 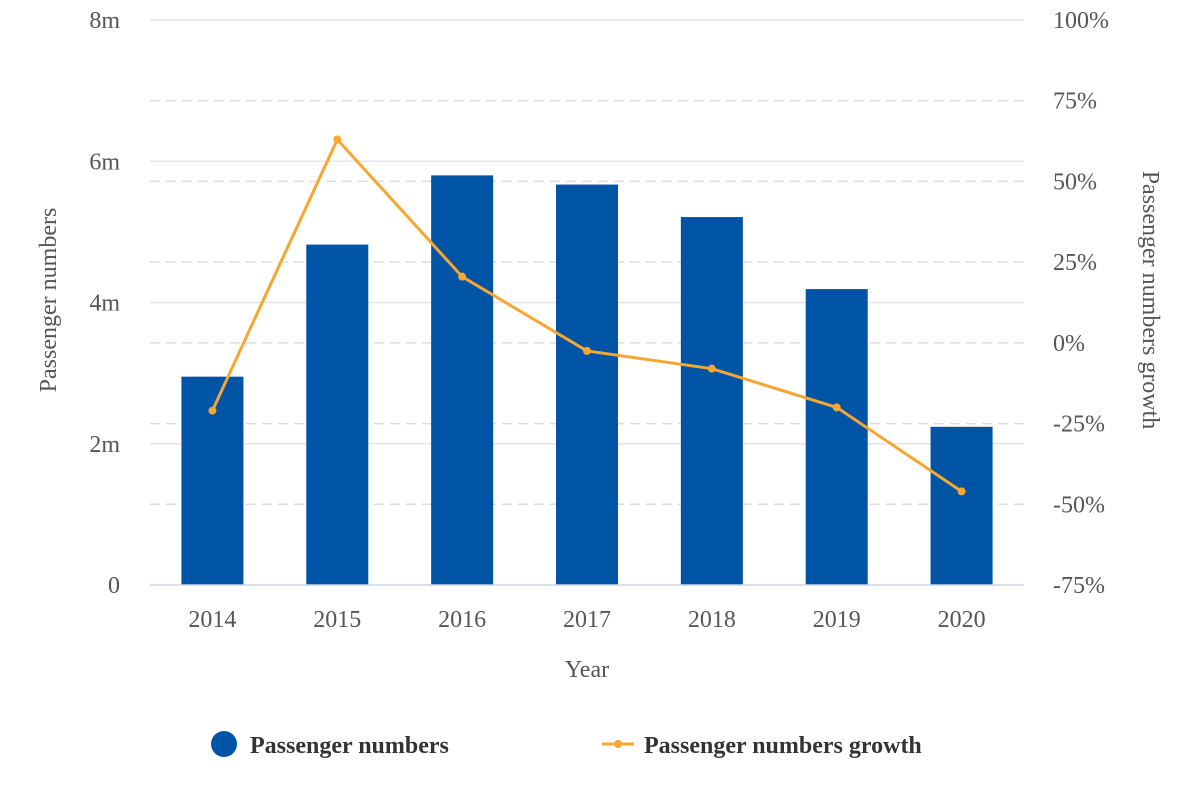 What do you see at coordinates (1150, 300) in the screenshot?
I see `y-axis-right-title: Passenger numbers growth` at bounding box center [1150, 300].